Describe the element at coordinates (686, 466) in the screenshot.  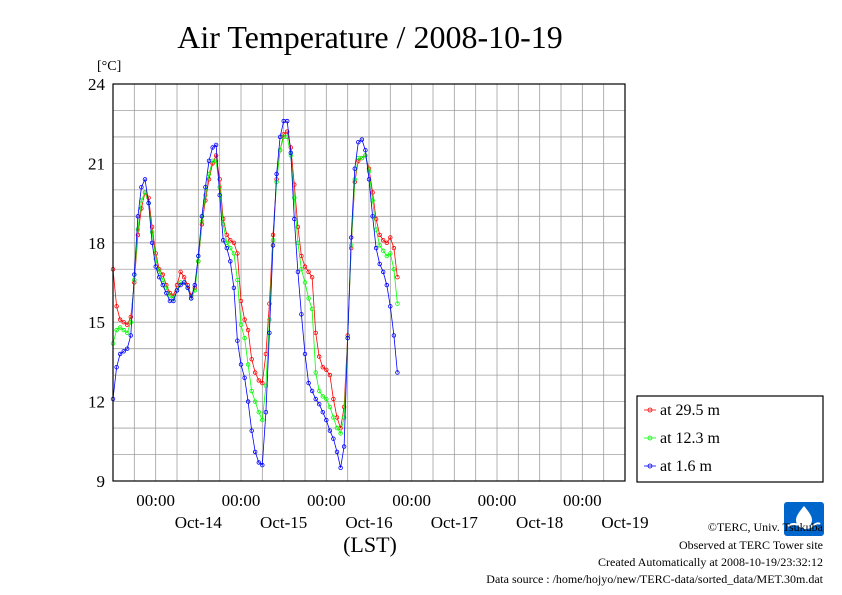
I see `legend-label: at 1.6 m` at that location.